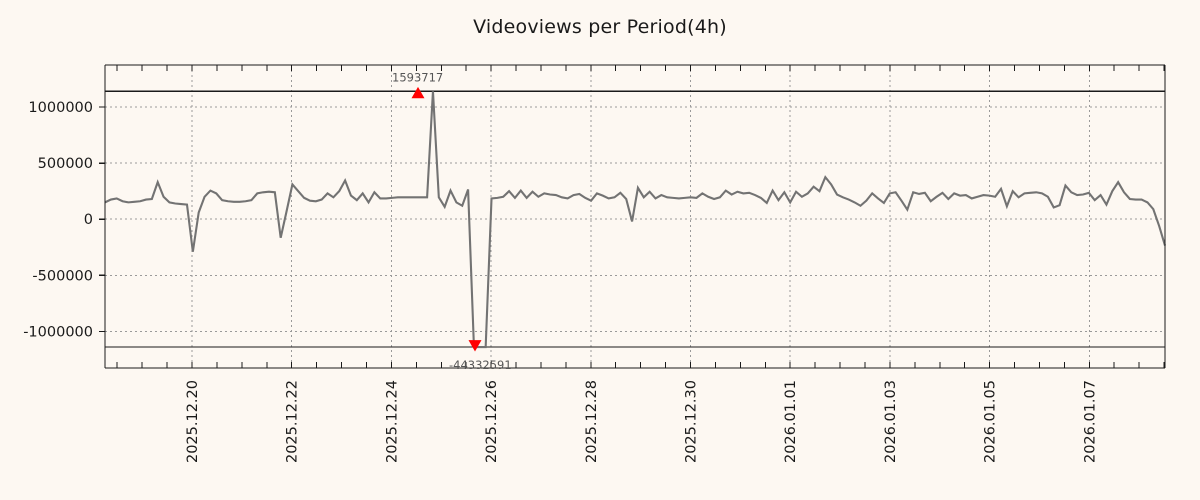 The height and width of the screenshot is (500, 1200). I want to click on y-axis-tick-label: -500000, so click(62, 276).